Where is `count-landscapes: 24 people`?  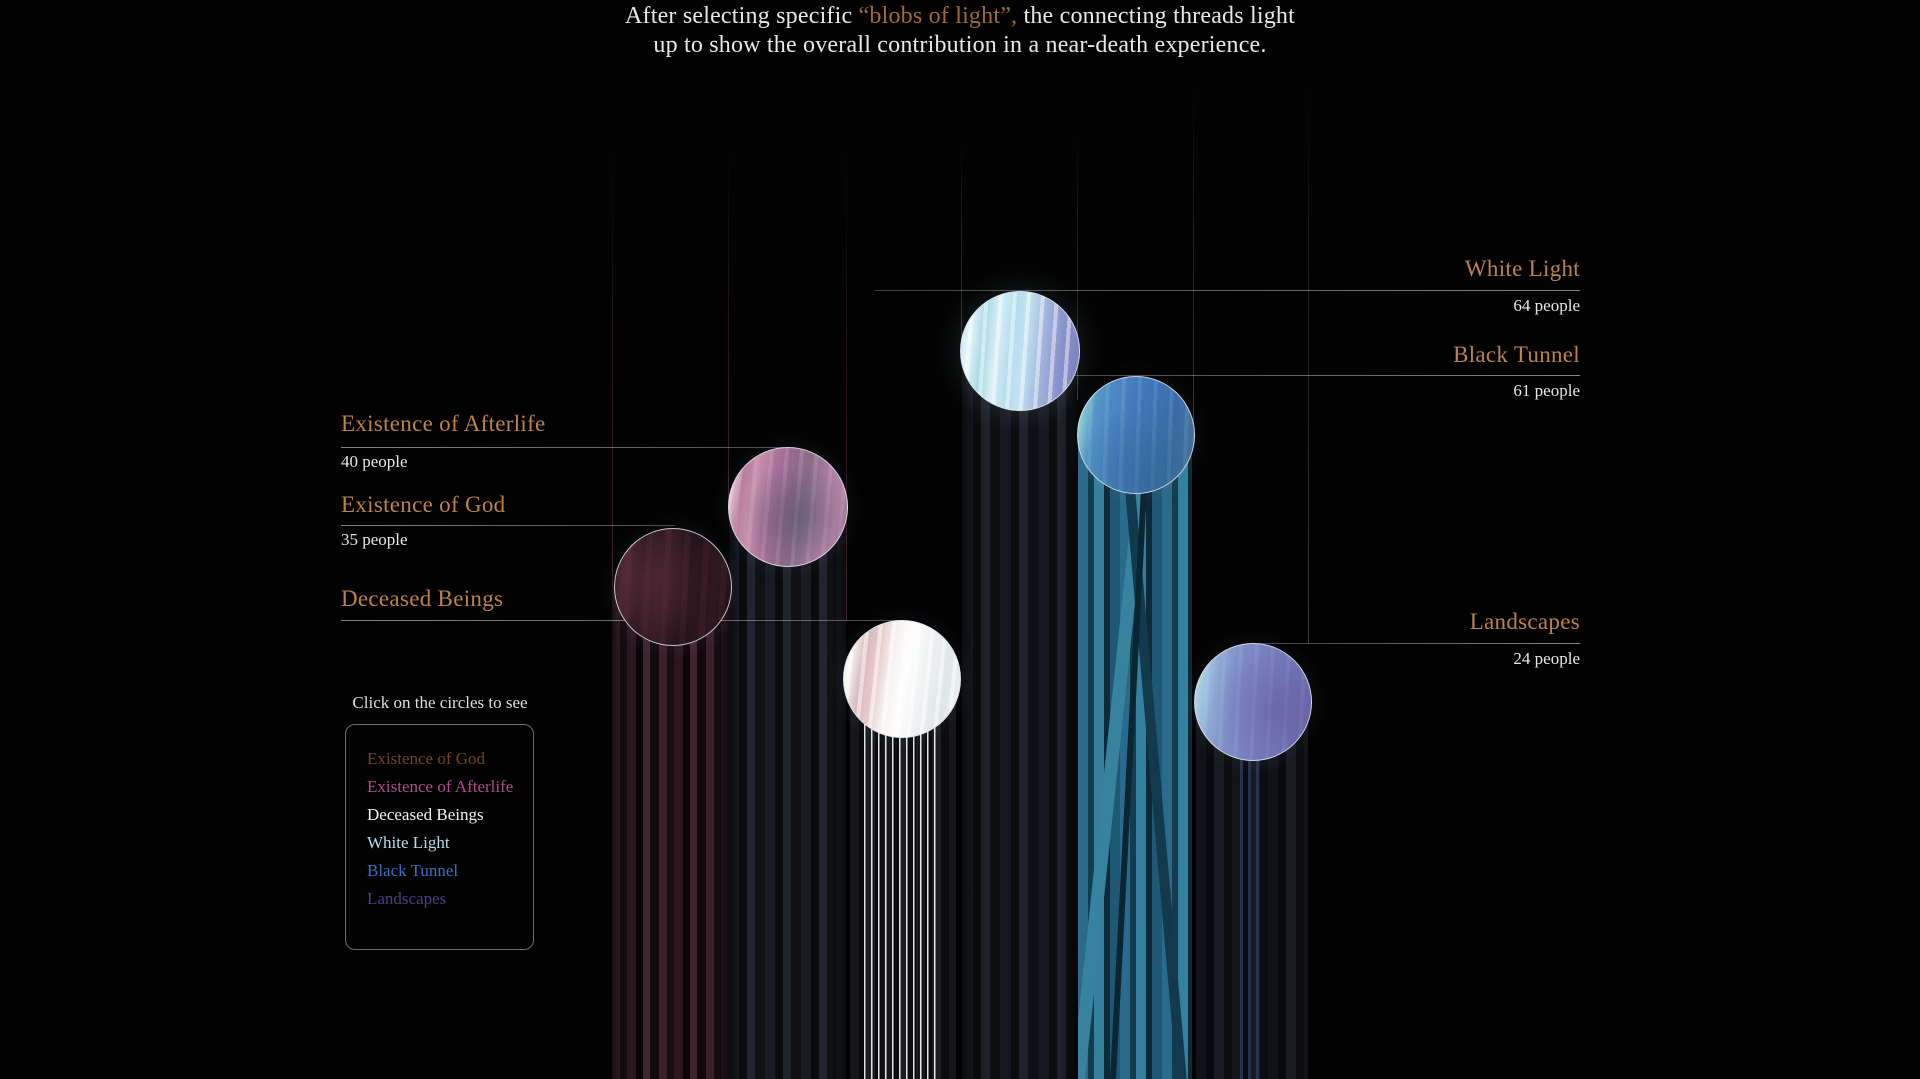 count-landscapes: 24 people is located at coordinates (1546, 658).